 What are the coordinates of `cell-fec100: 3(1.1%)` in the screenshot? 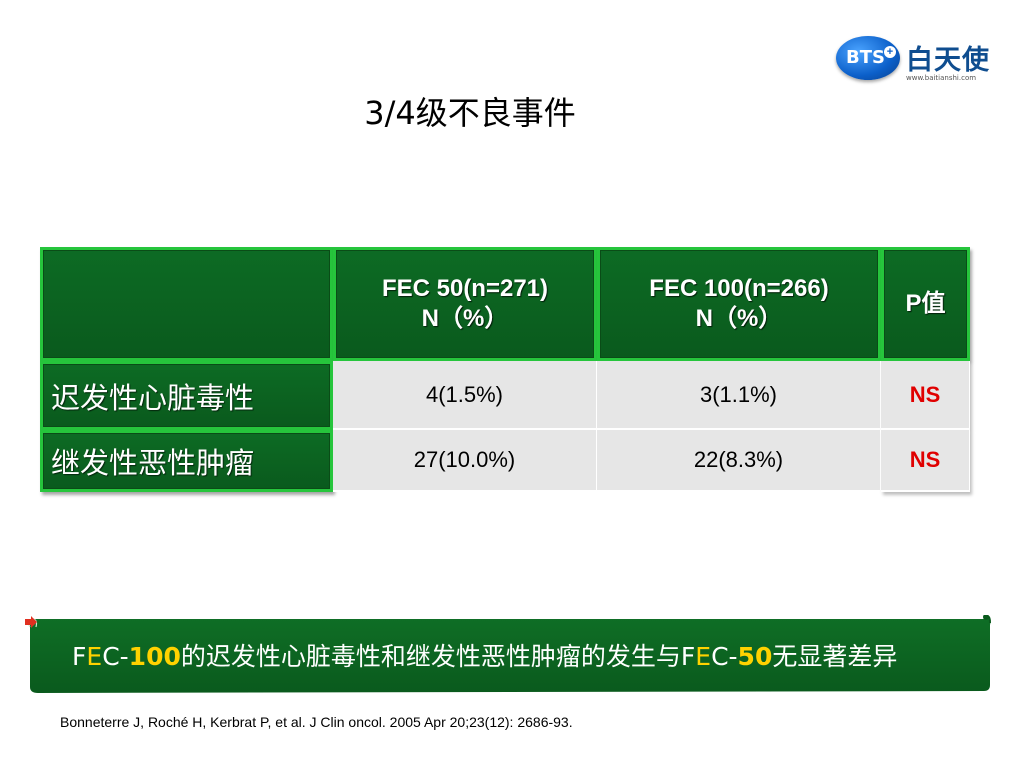 It's located at (739, 395).